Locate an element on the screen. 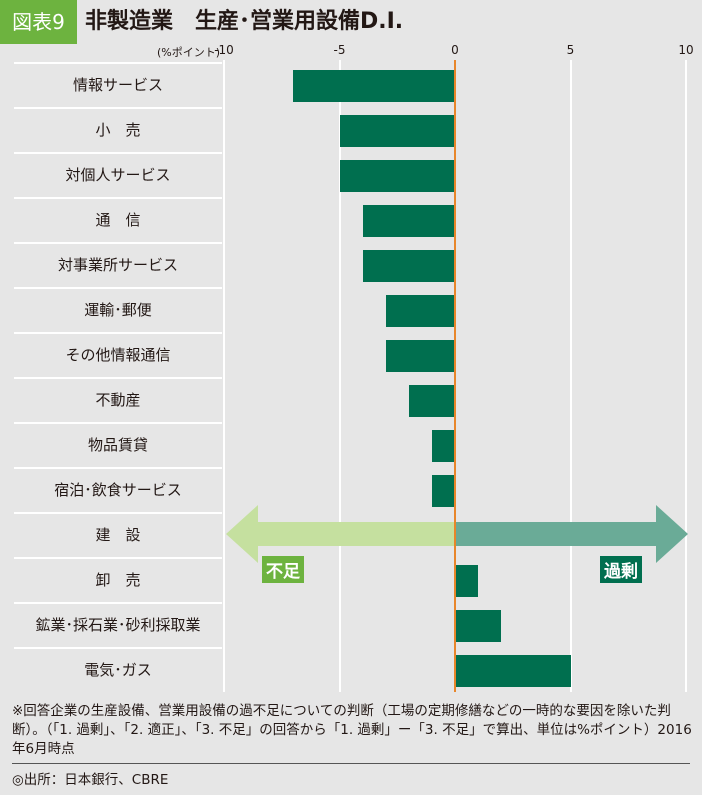 This screenshot has width=702, height=795. shortage-arrow is located at coordinates (340, 534).